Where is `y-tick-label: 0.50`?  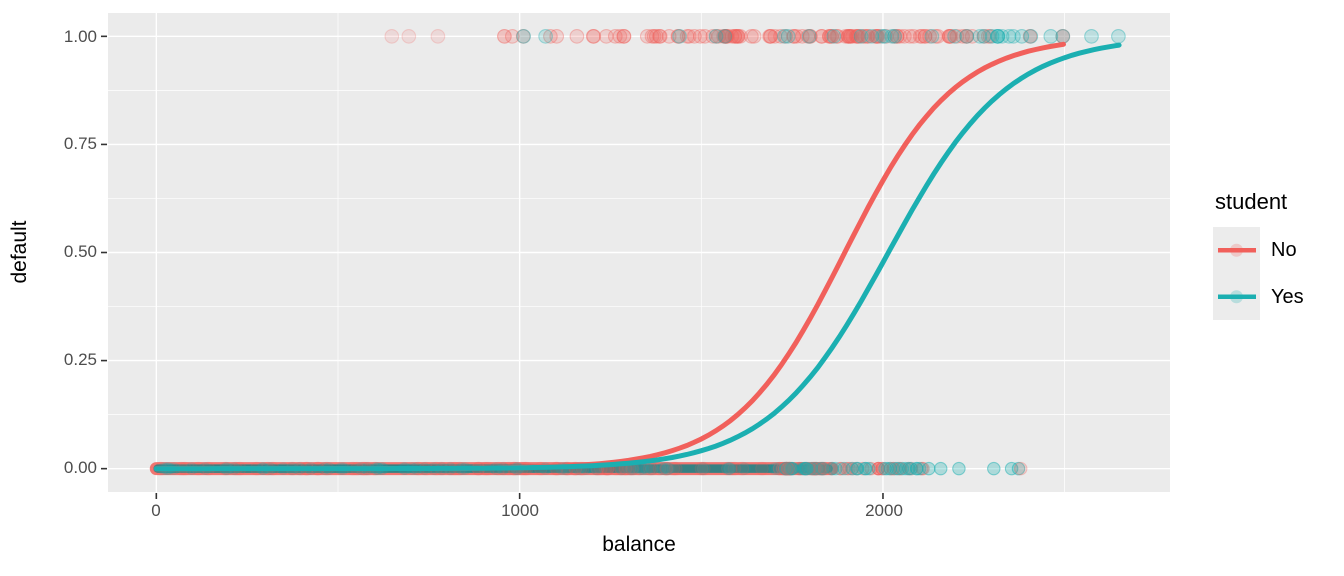 y-tick-label: 0.50 is located at coordinates (80, 251).